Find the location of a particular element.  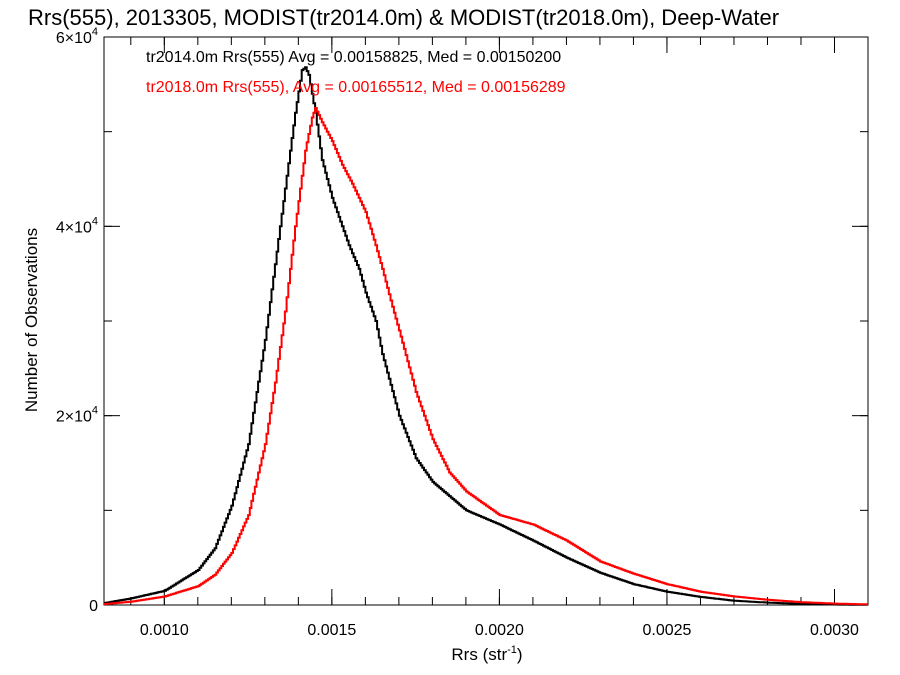

x-tick-label: 0.0030 is located at coordinates (834, 630).